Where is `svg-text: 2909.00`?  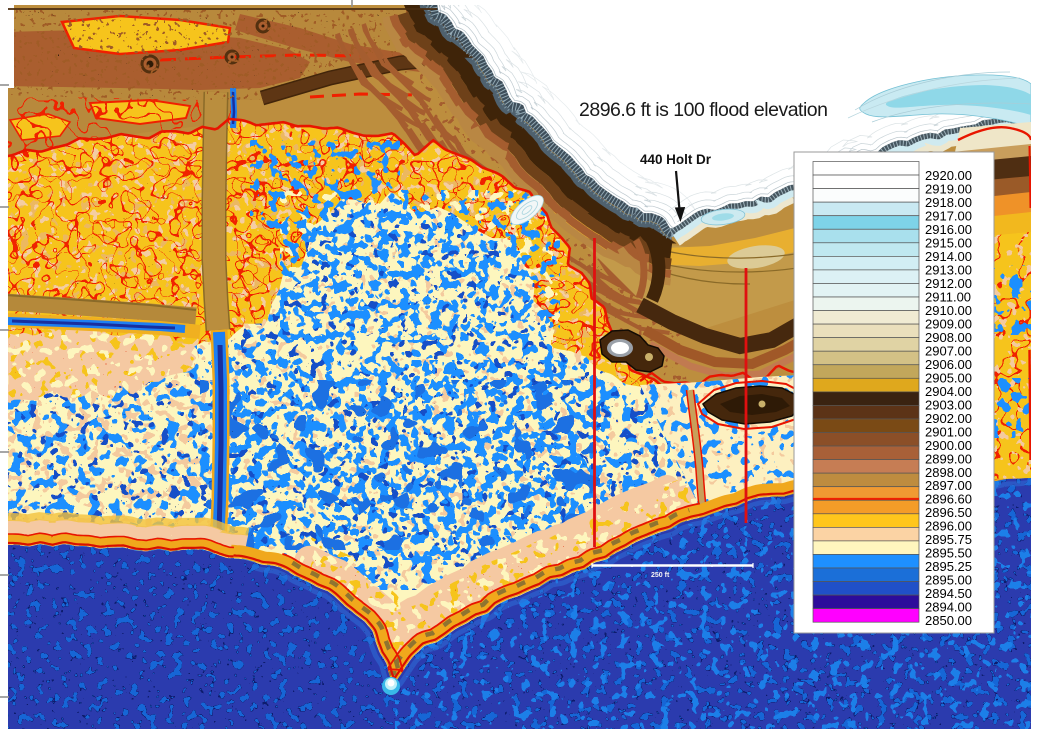 svg-text: 2909.00 is located at coordinates (948, 323).